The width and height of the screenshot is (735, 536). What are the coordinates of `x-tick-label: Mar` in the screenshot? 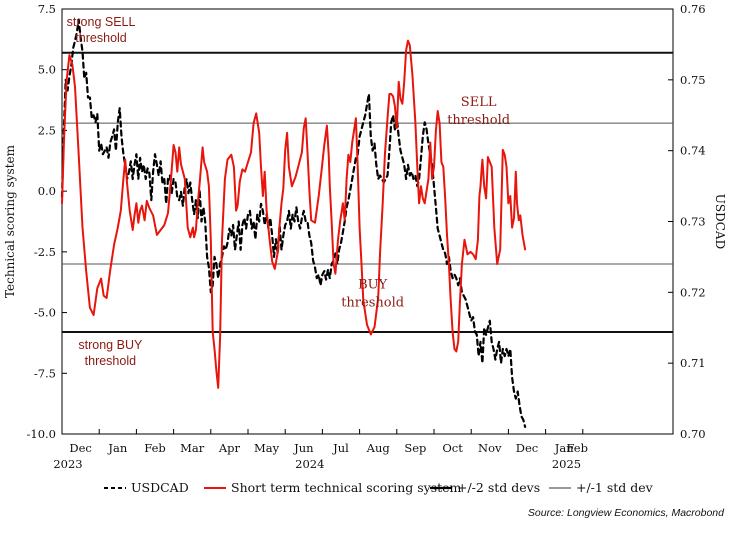 It's located at (192, 448).